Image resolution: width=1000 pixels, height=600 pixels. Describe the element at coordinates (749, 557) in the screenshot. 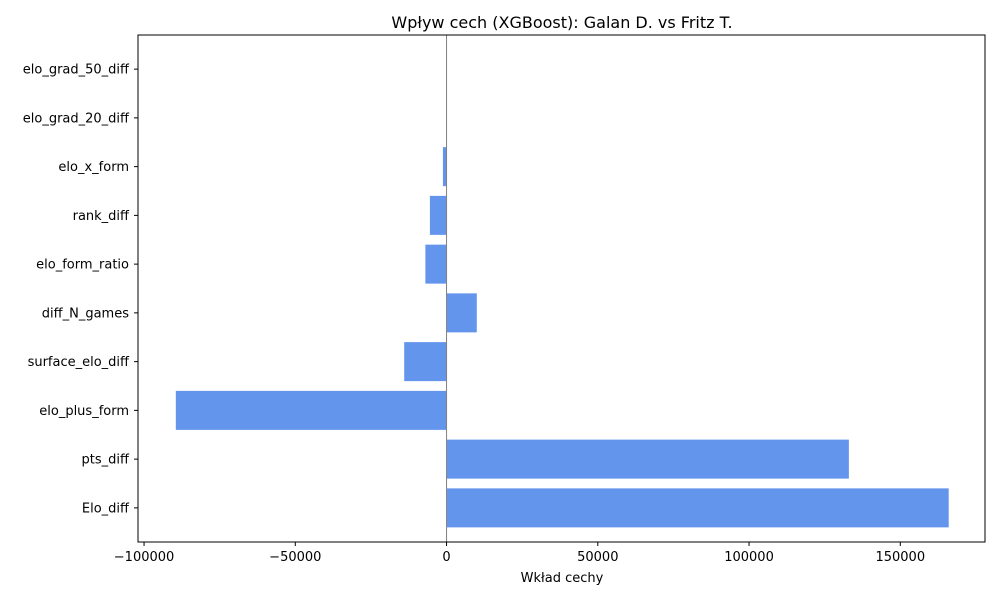

I see `x-tick-label: 100000` at that location.